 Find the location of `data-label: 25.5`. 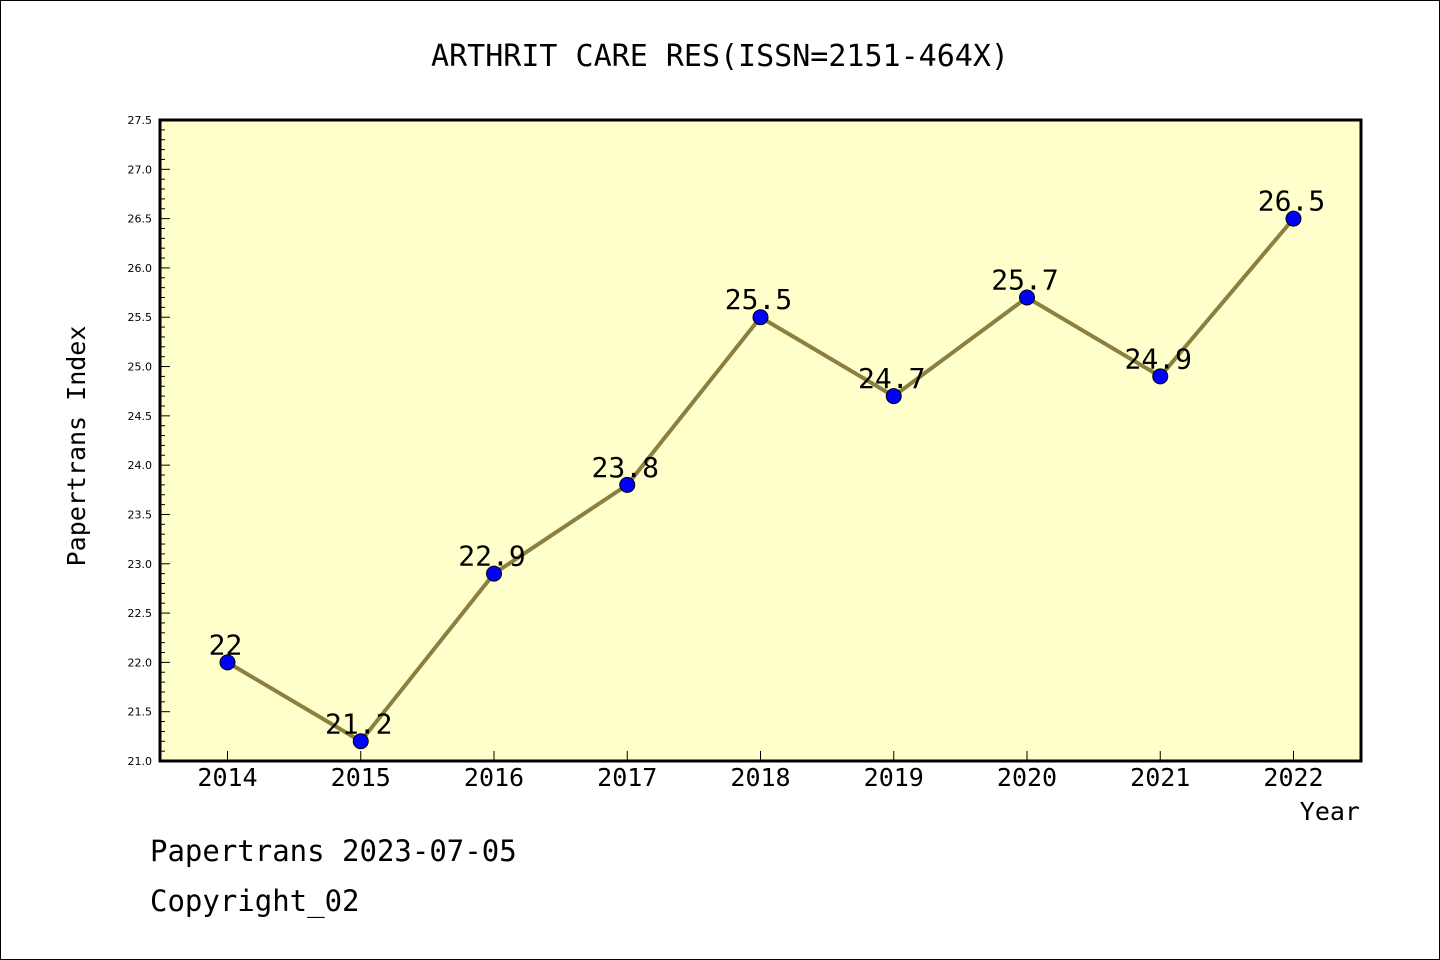

data-label: 25.5 is located at coordinates (758, 299).